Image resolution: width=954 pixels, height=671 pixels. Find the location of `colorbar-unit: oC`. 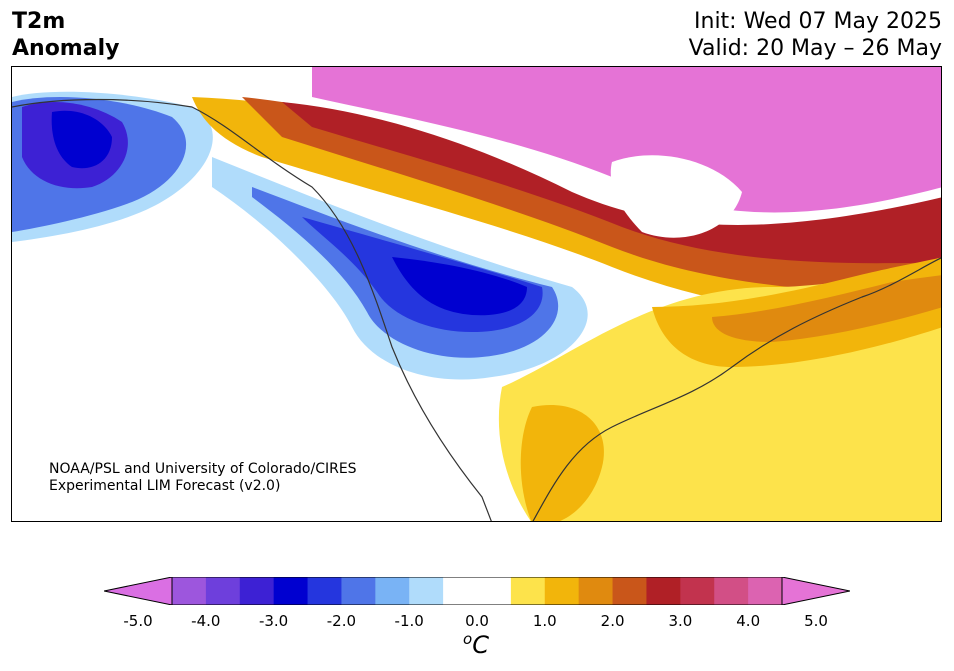

colorbar-unit: oC is located at coordinates (476, 644).